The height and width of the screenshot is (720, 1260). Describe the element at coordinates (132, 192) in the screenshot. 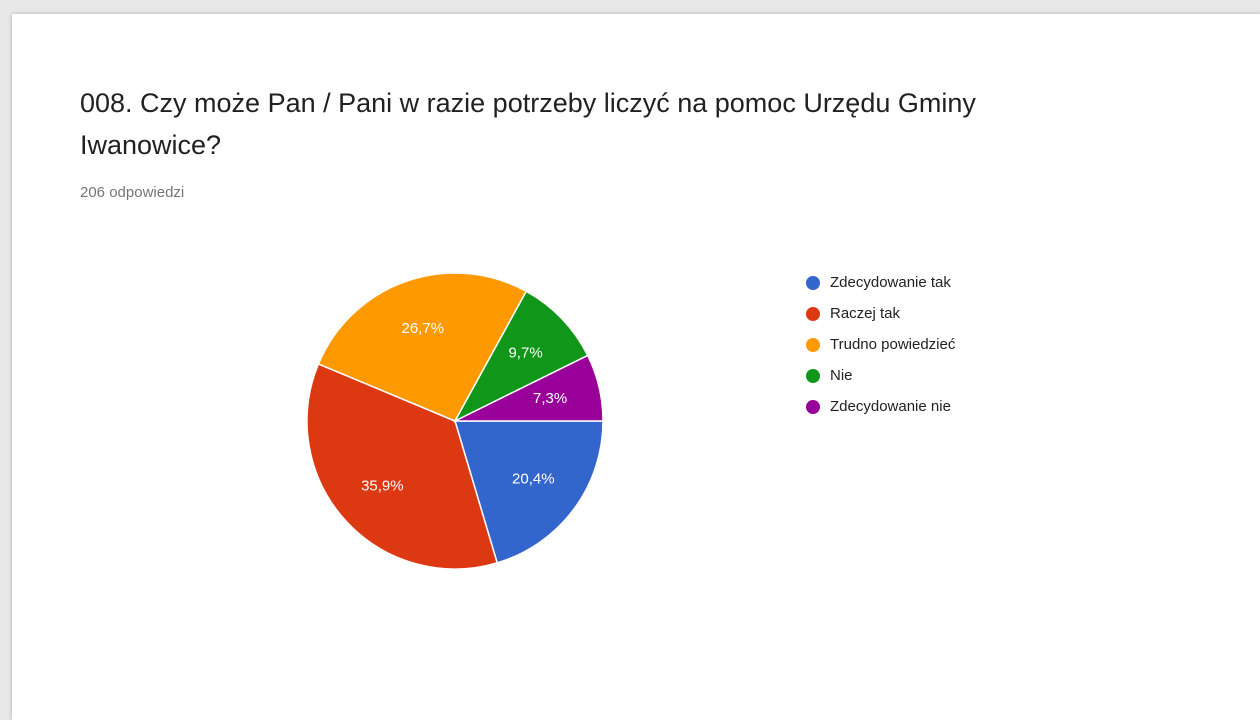

I see `chart-subtitle: 206 odpowiedzi` at that location.